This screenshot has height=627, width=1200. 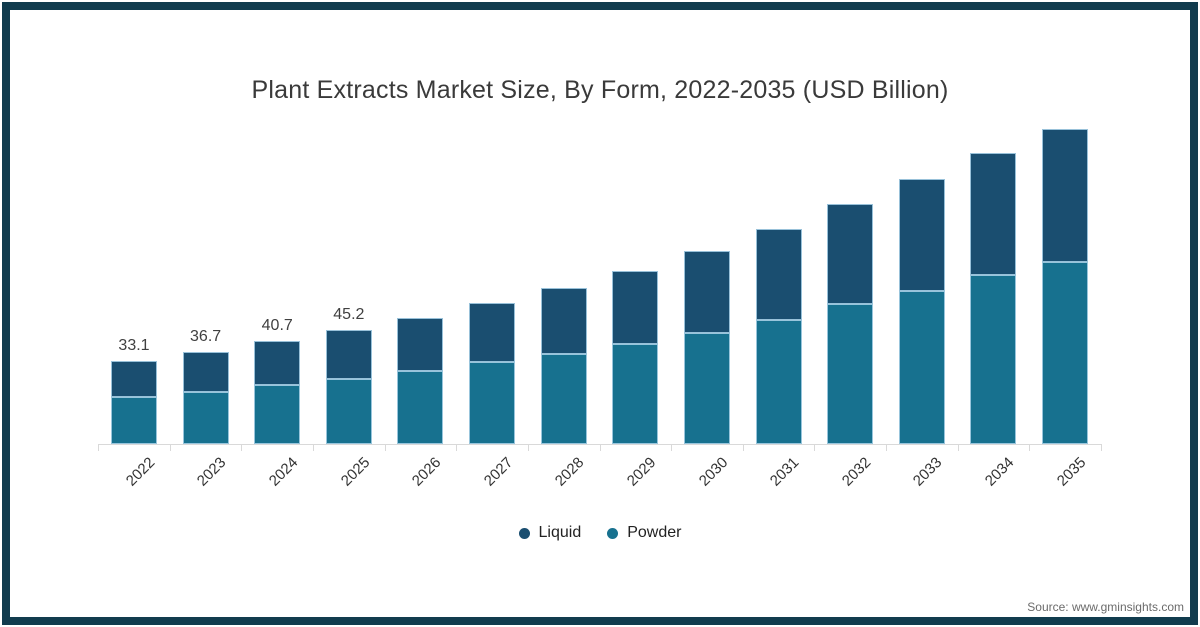 What do you see at coordinates (713, 472) in the screenshot?
I see `x-axis-label-2030: 2030` at bounding box center [713, 472].